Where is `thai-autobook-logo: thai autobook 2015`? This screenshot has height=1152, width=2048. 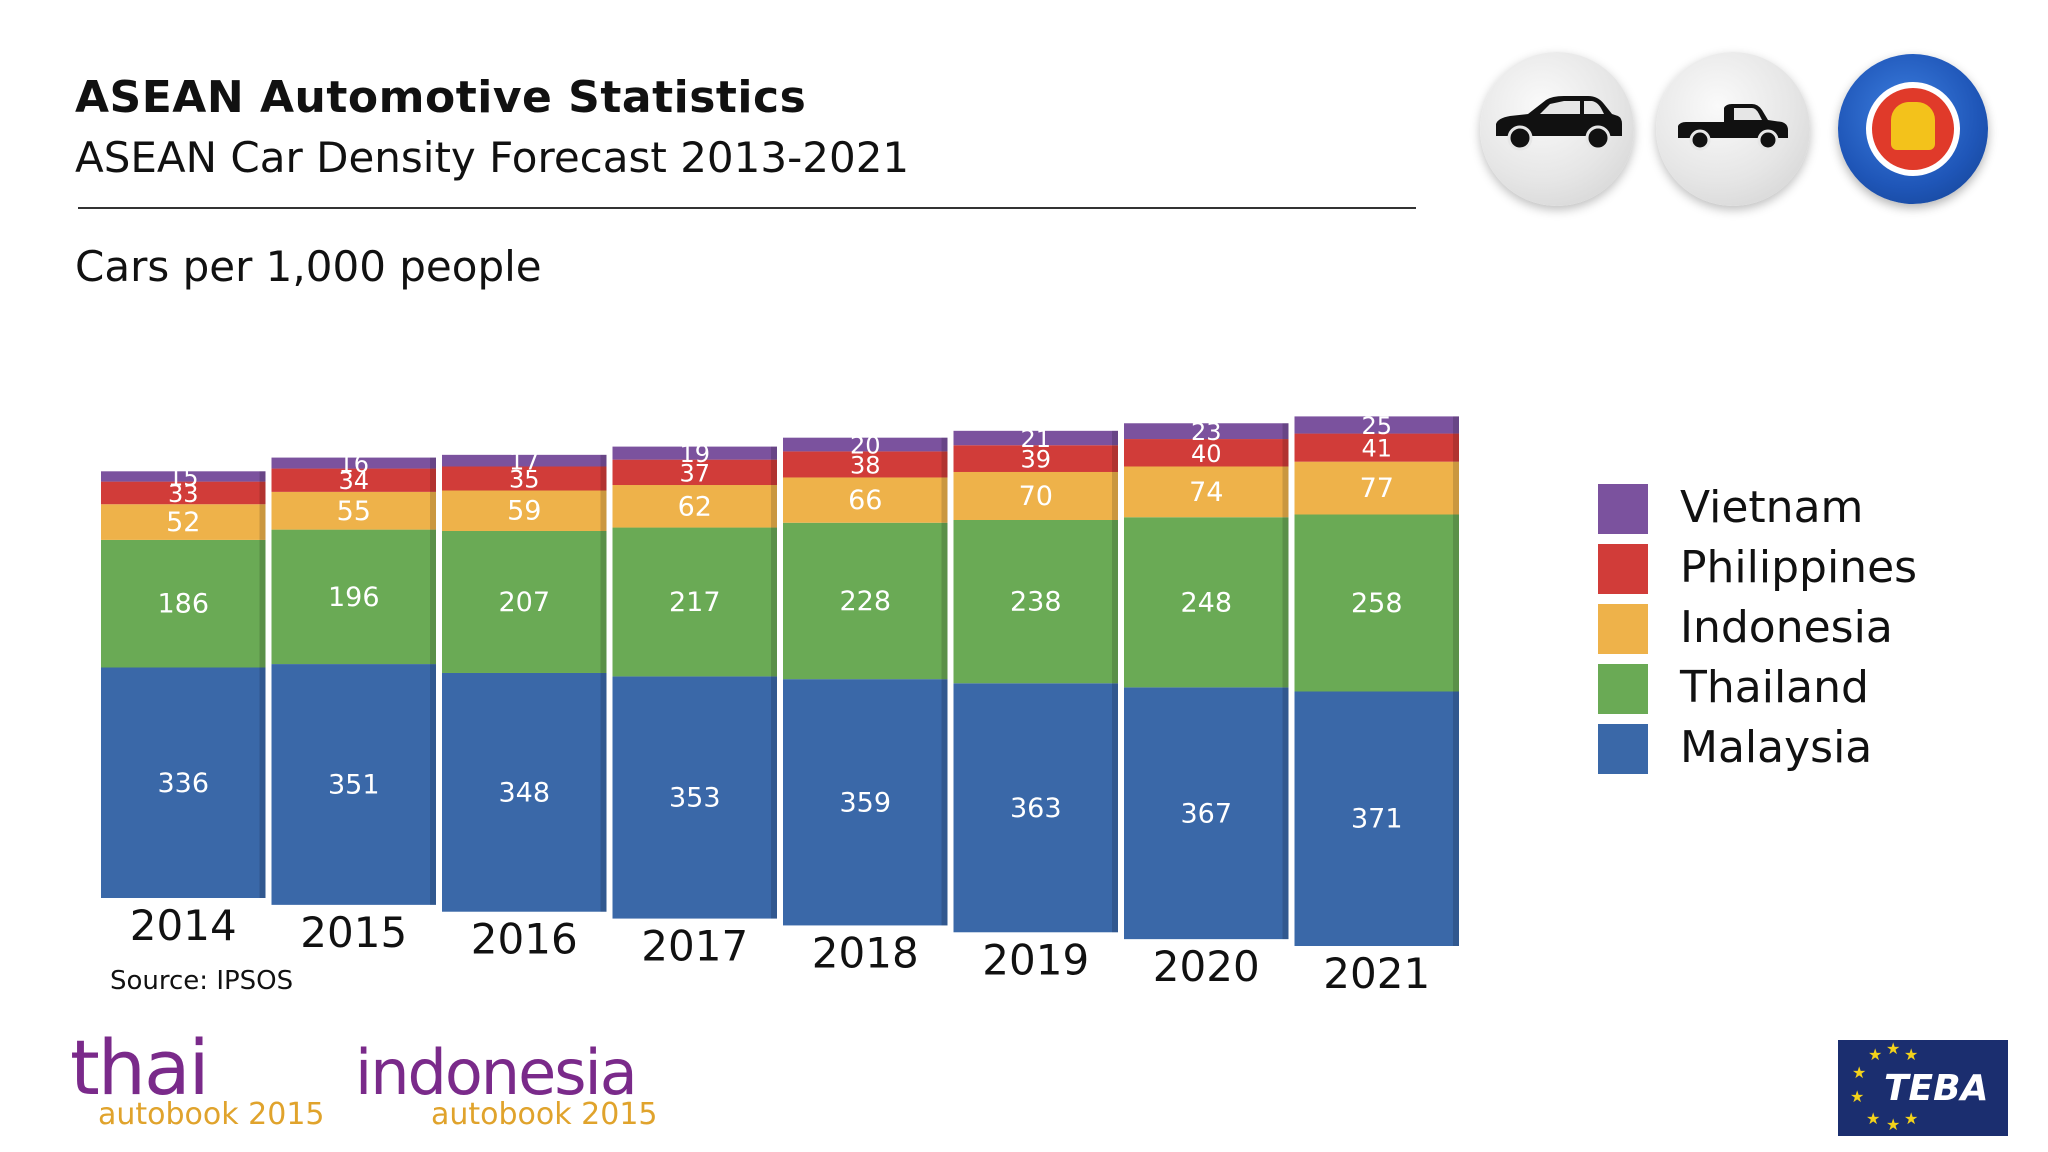
thai-autobook-logo: thai autobook 2015 is located at coordinates (197, 1080).